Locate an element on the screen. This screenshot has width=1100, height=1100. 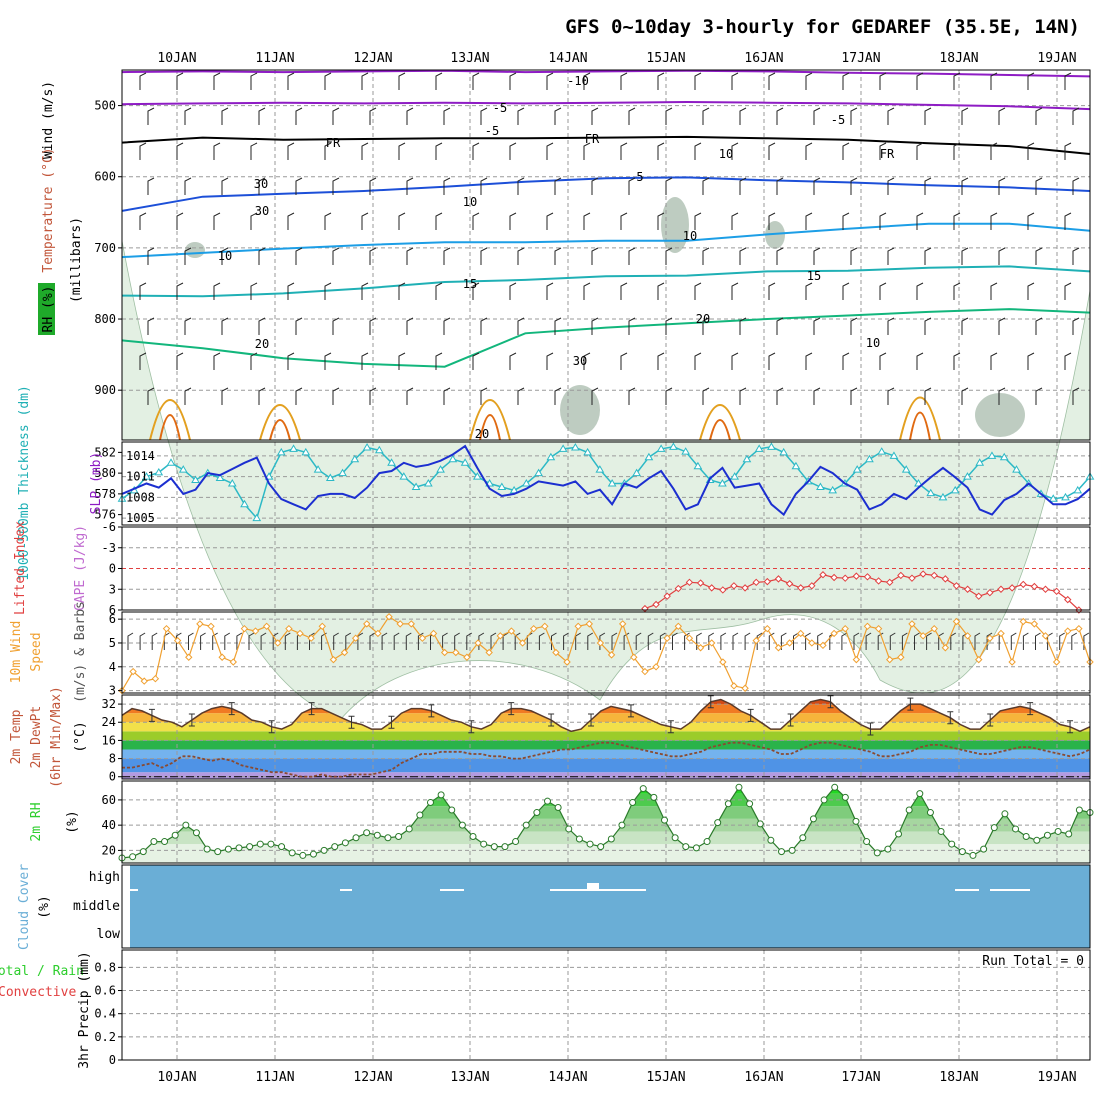
pressure-tick-label: 900 is located at coordinates (105, 390).